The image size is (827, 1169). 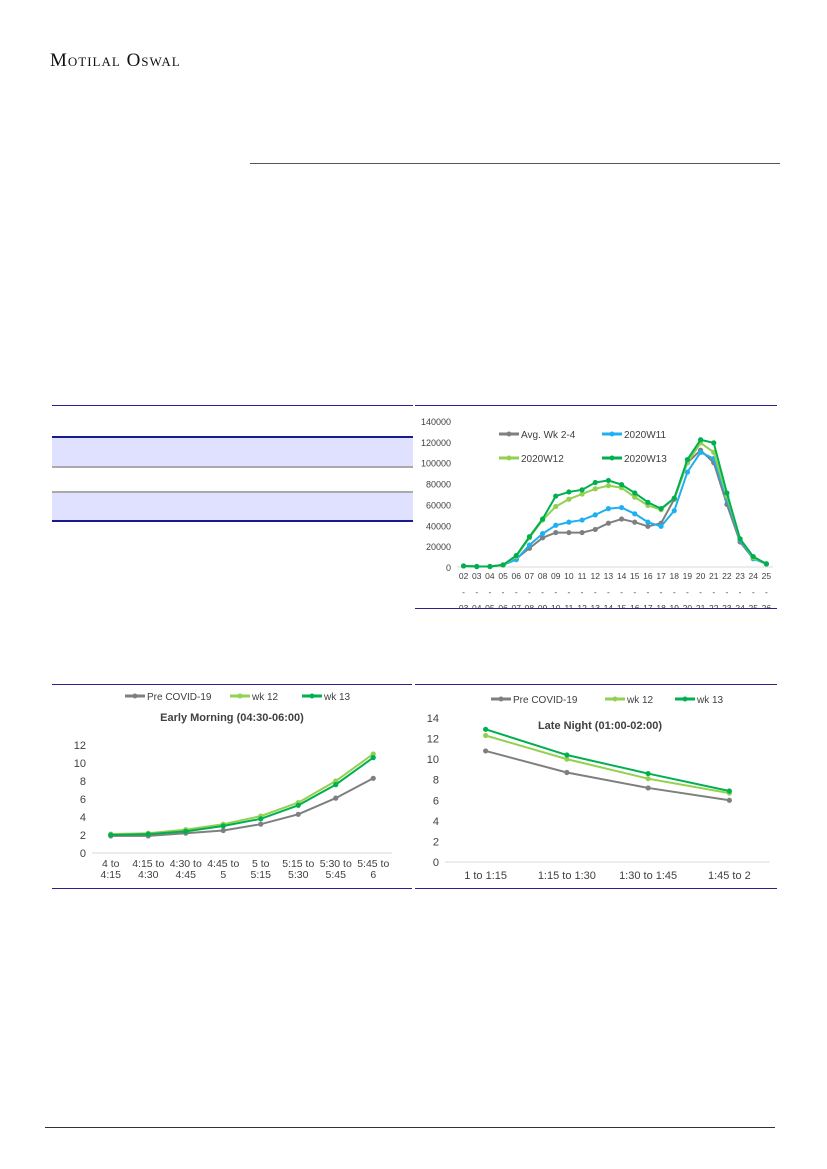 I want to click on x-tick-label: 07, so click(x=530, y=576).